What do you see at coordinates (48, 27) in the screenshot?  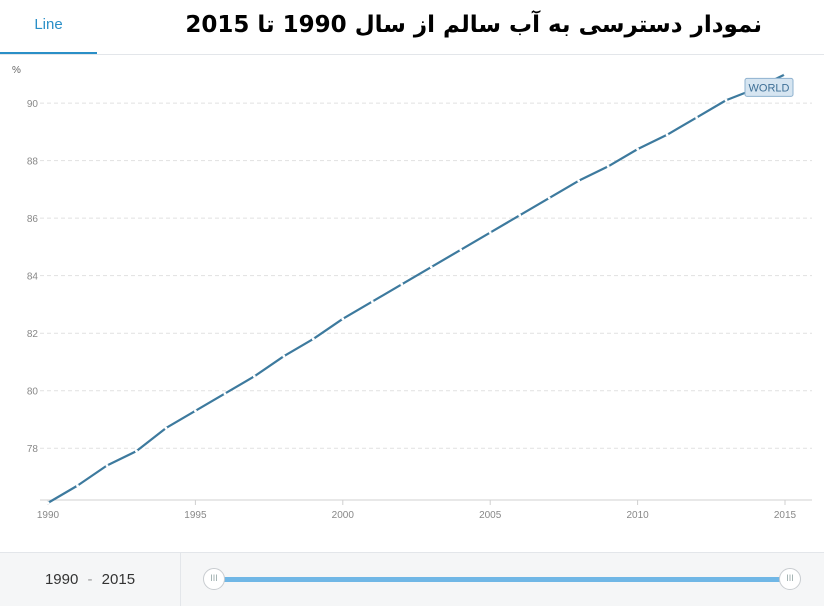 I see `tab-line: Line` at bounding box center [48, 27].